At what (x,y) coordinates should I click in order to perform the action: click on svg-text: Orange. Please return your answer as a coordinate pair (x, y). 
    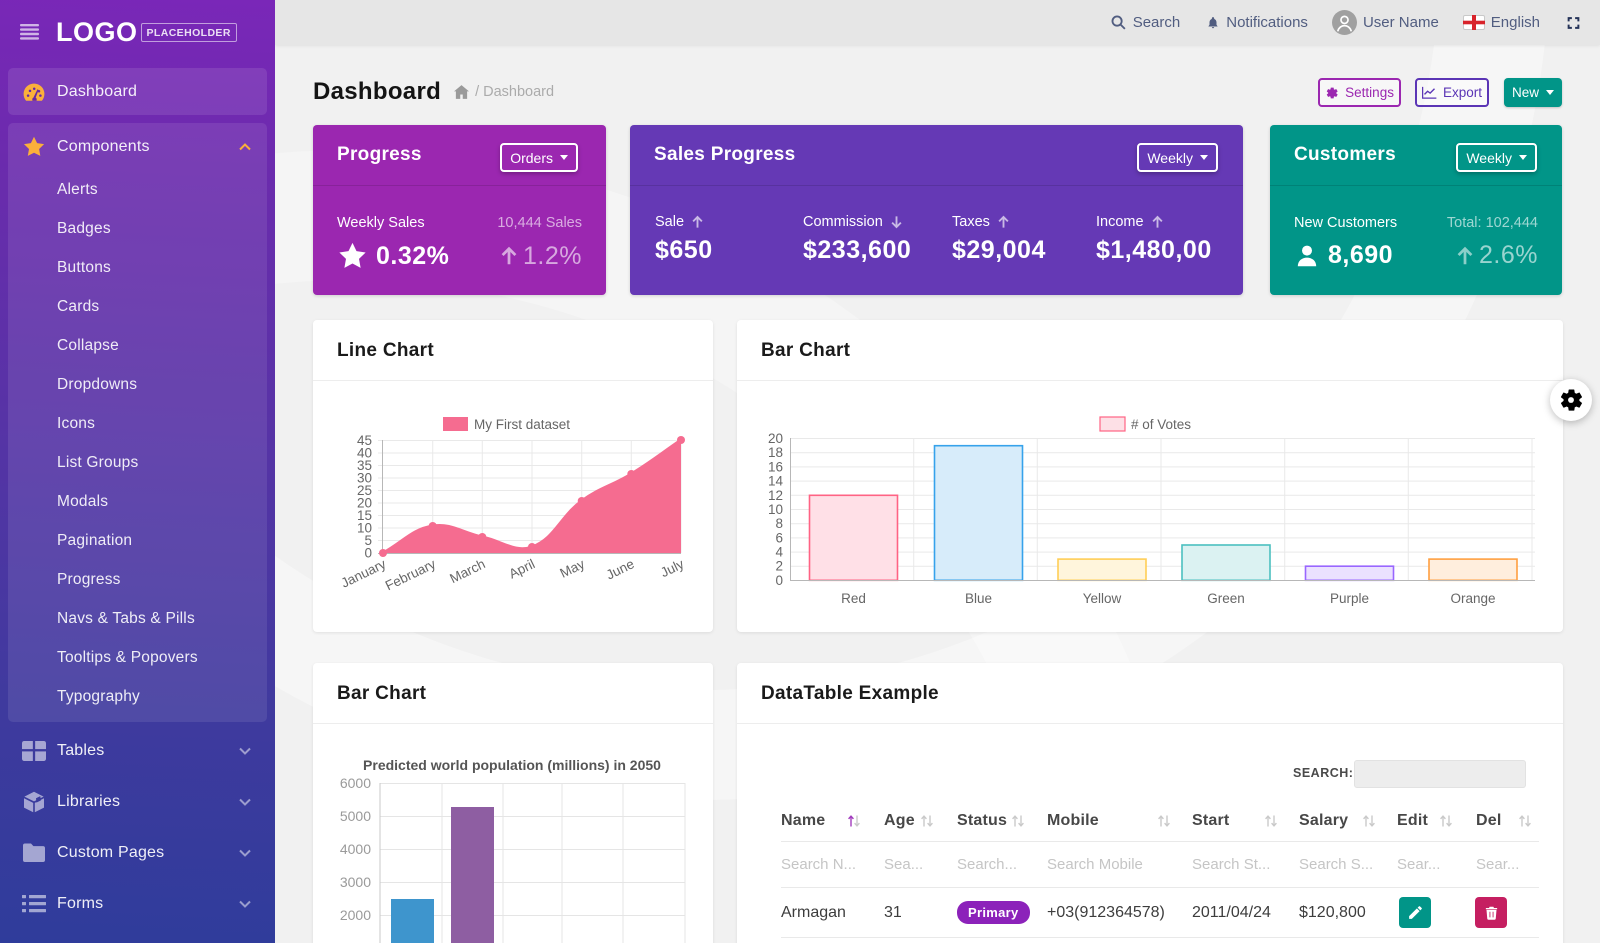
    Looking at the image, I should click on (1472, 598).